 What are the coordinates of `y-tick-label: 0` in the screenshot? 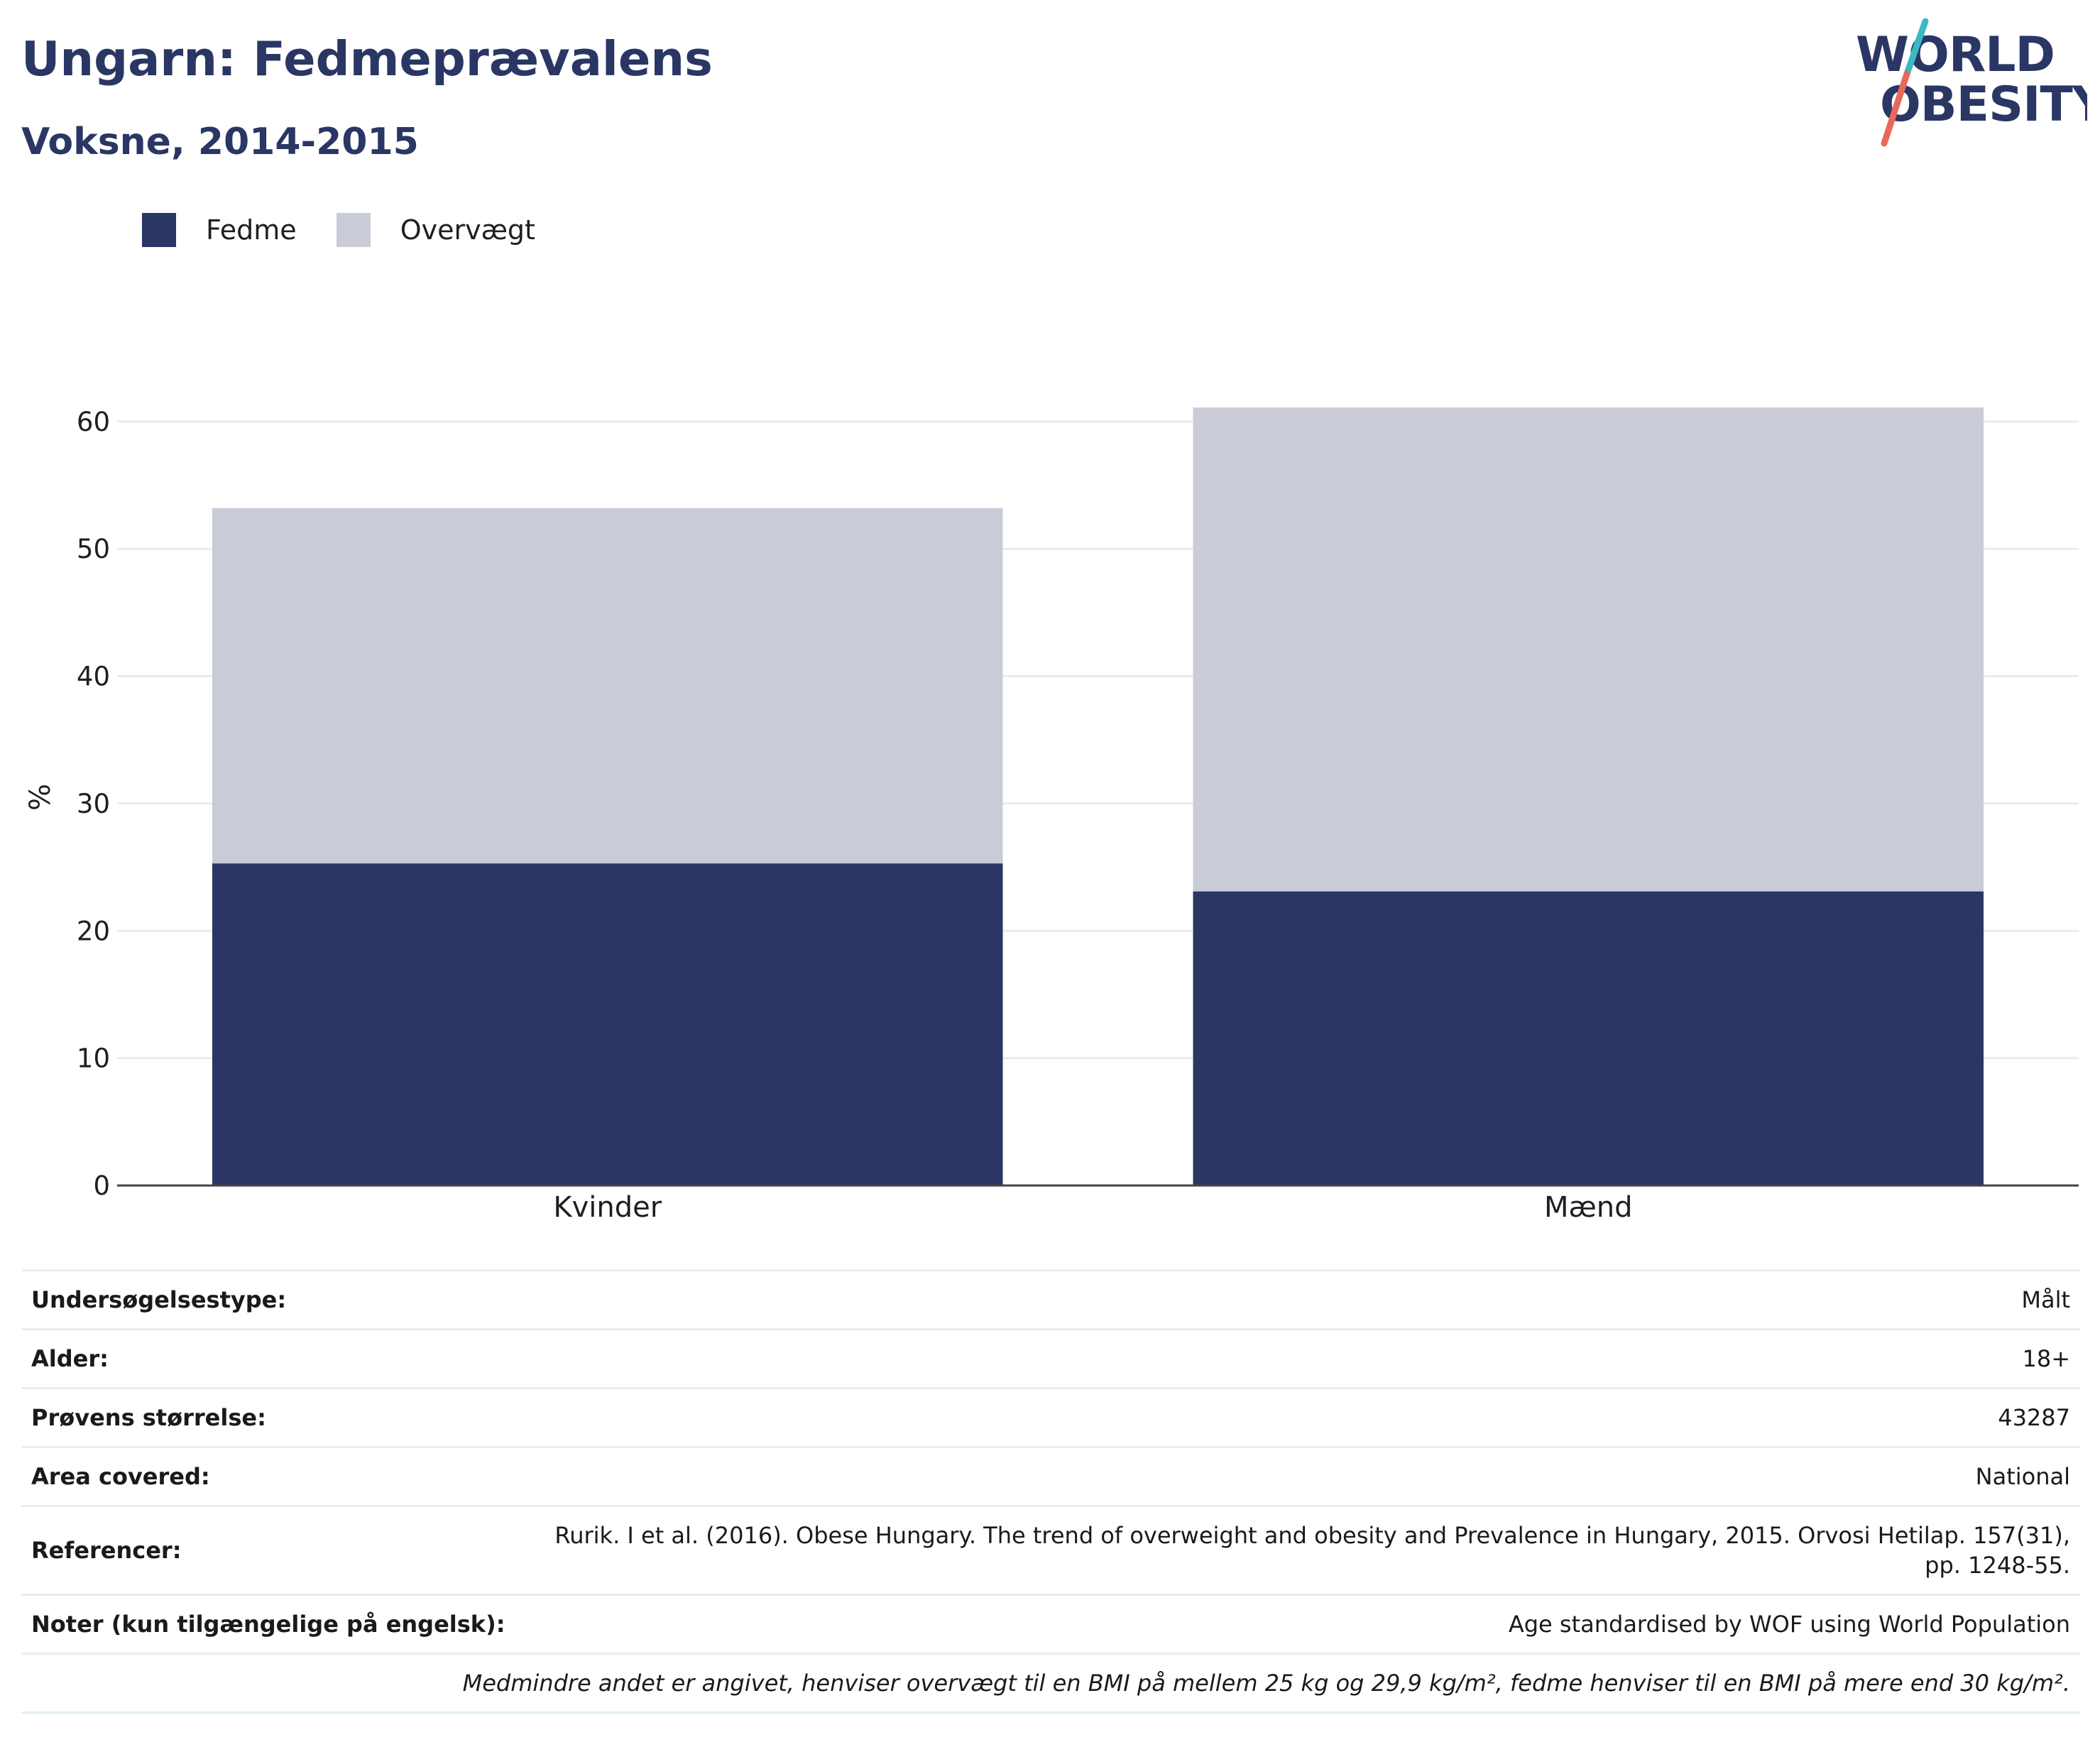 It's located at (101, 1186).